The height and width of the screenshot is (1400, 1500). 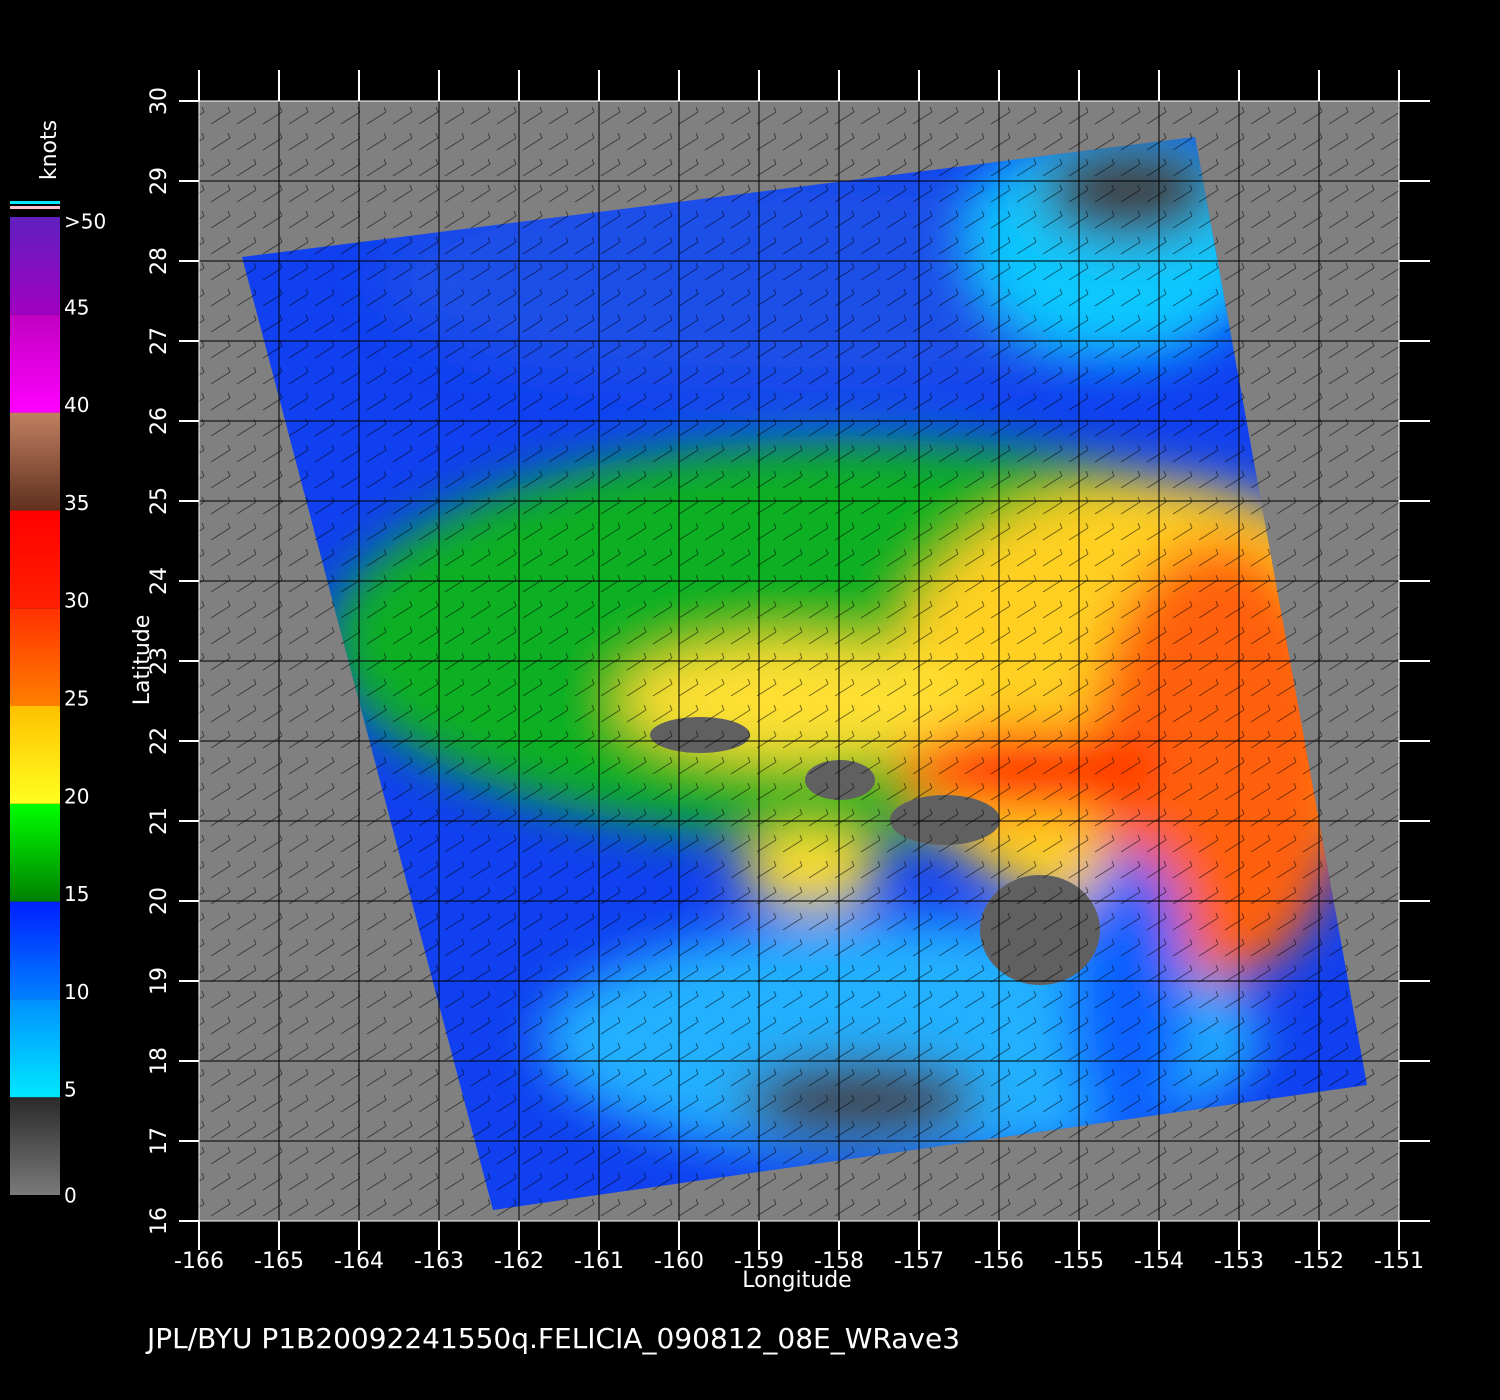 I want to click on x-tick-label: -165, so click(x=279, y=1261).